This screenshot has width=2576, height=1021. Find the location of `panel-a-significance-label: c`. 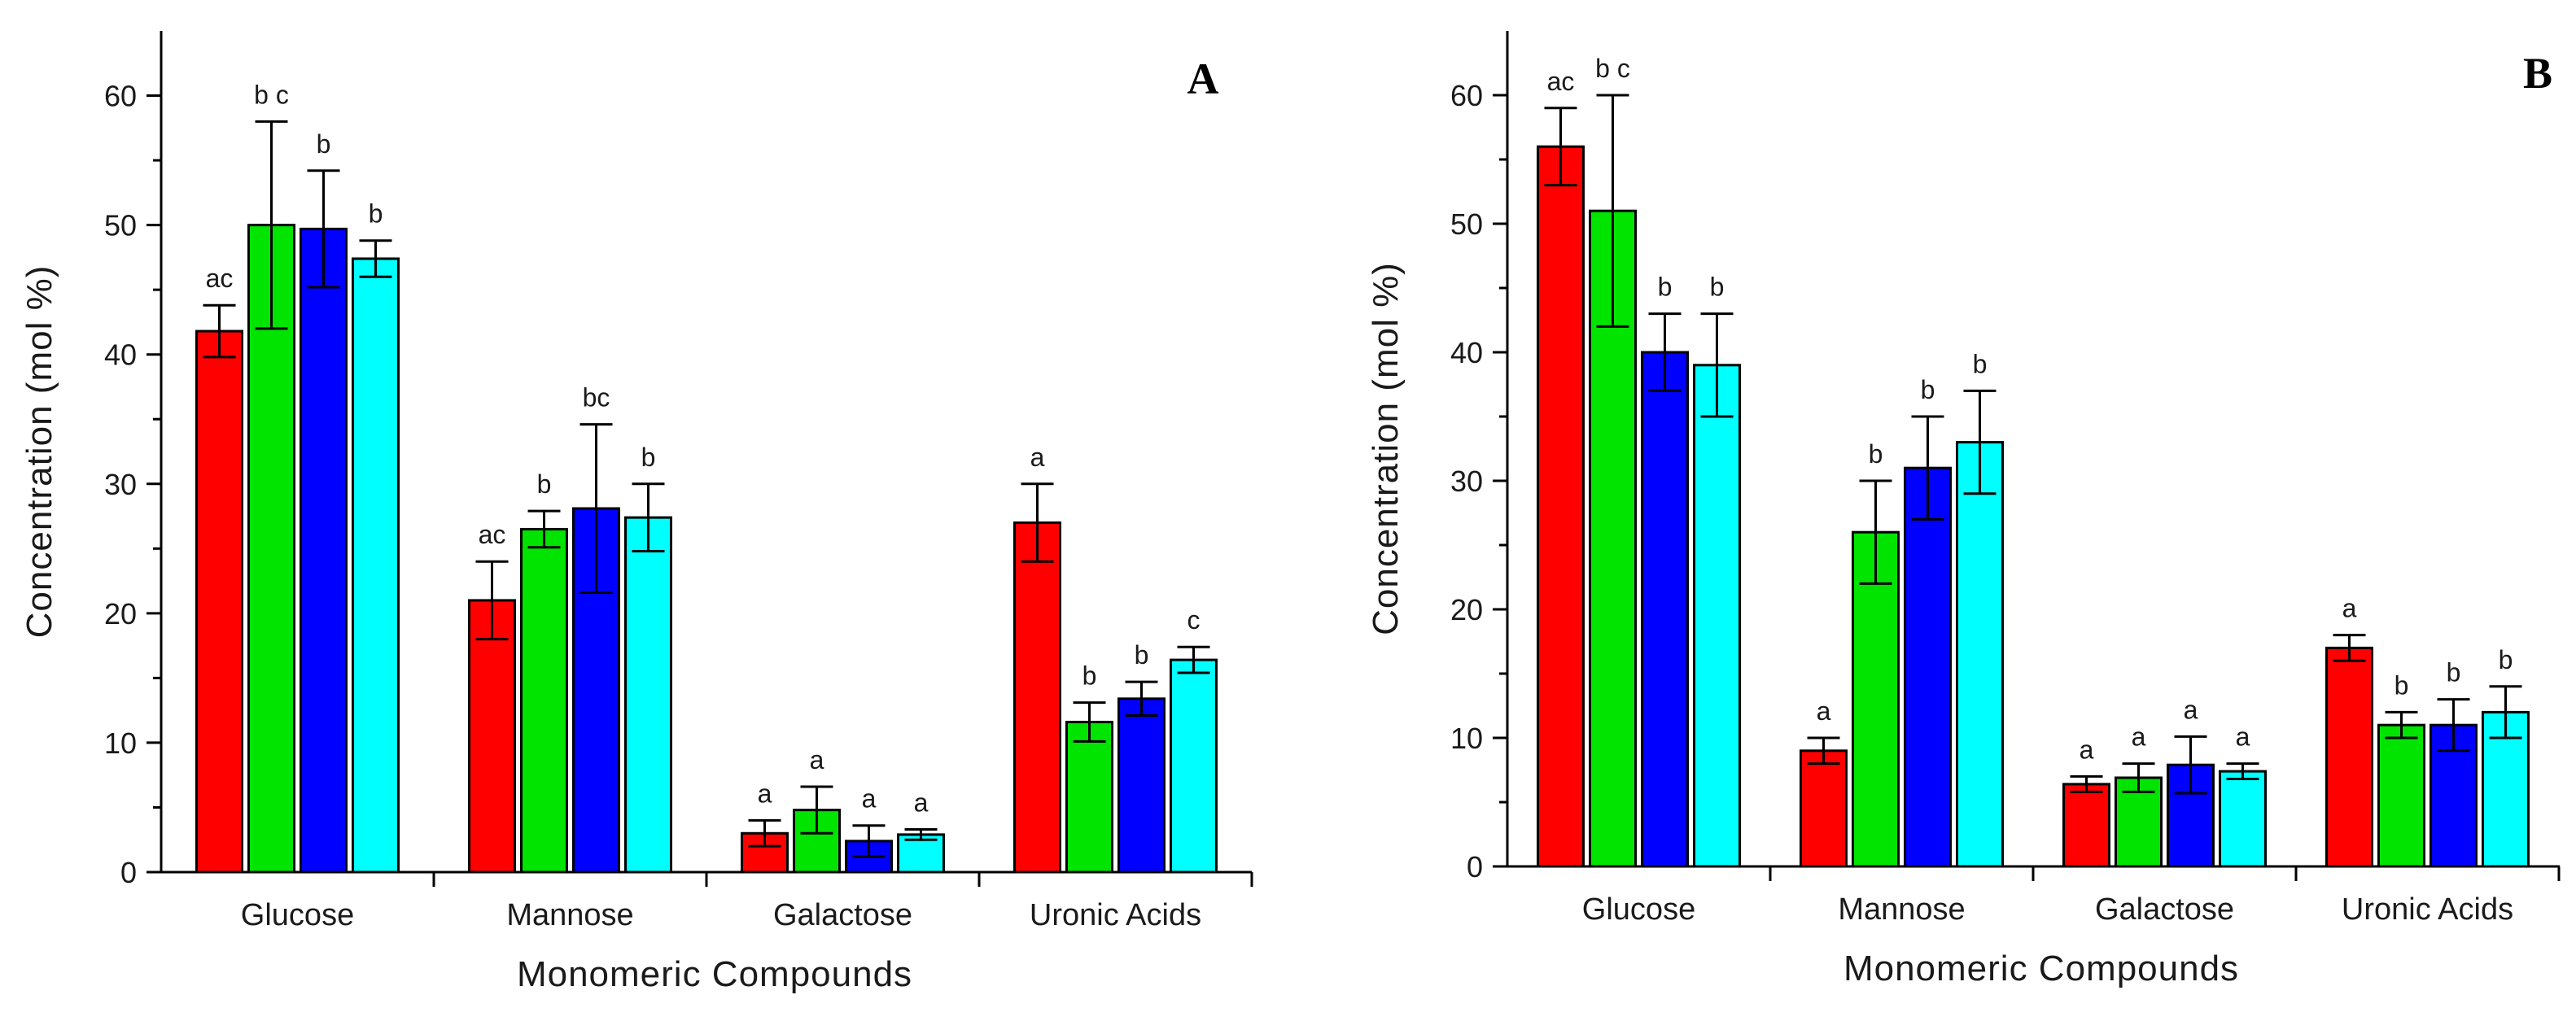

panel-a-significance-label: c is located at coordinates (1194, 620).